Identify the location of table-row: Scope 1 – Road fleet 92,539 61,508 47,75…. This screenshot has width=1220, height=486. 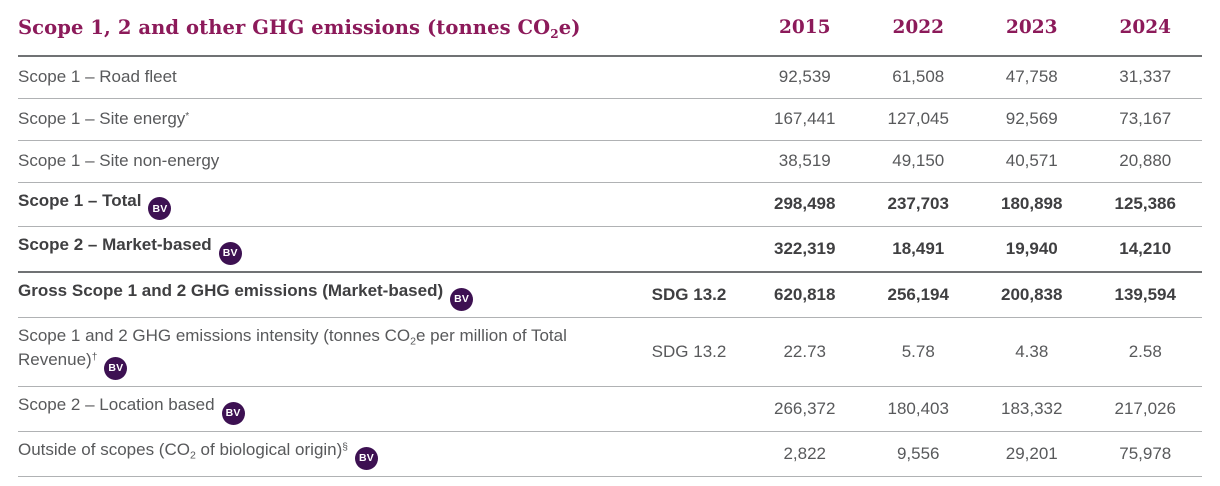
(610, 77).